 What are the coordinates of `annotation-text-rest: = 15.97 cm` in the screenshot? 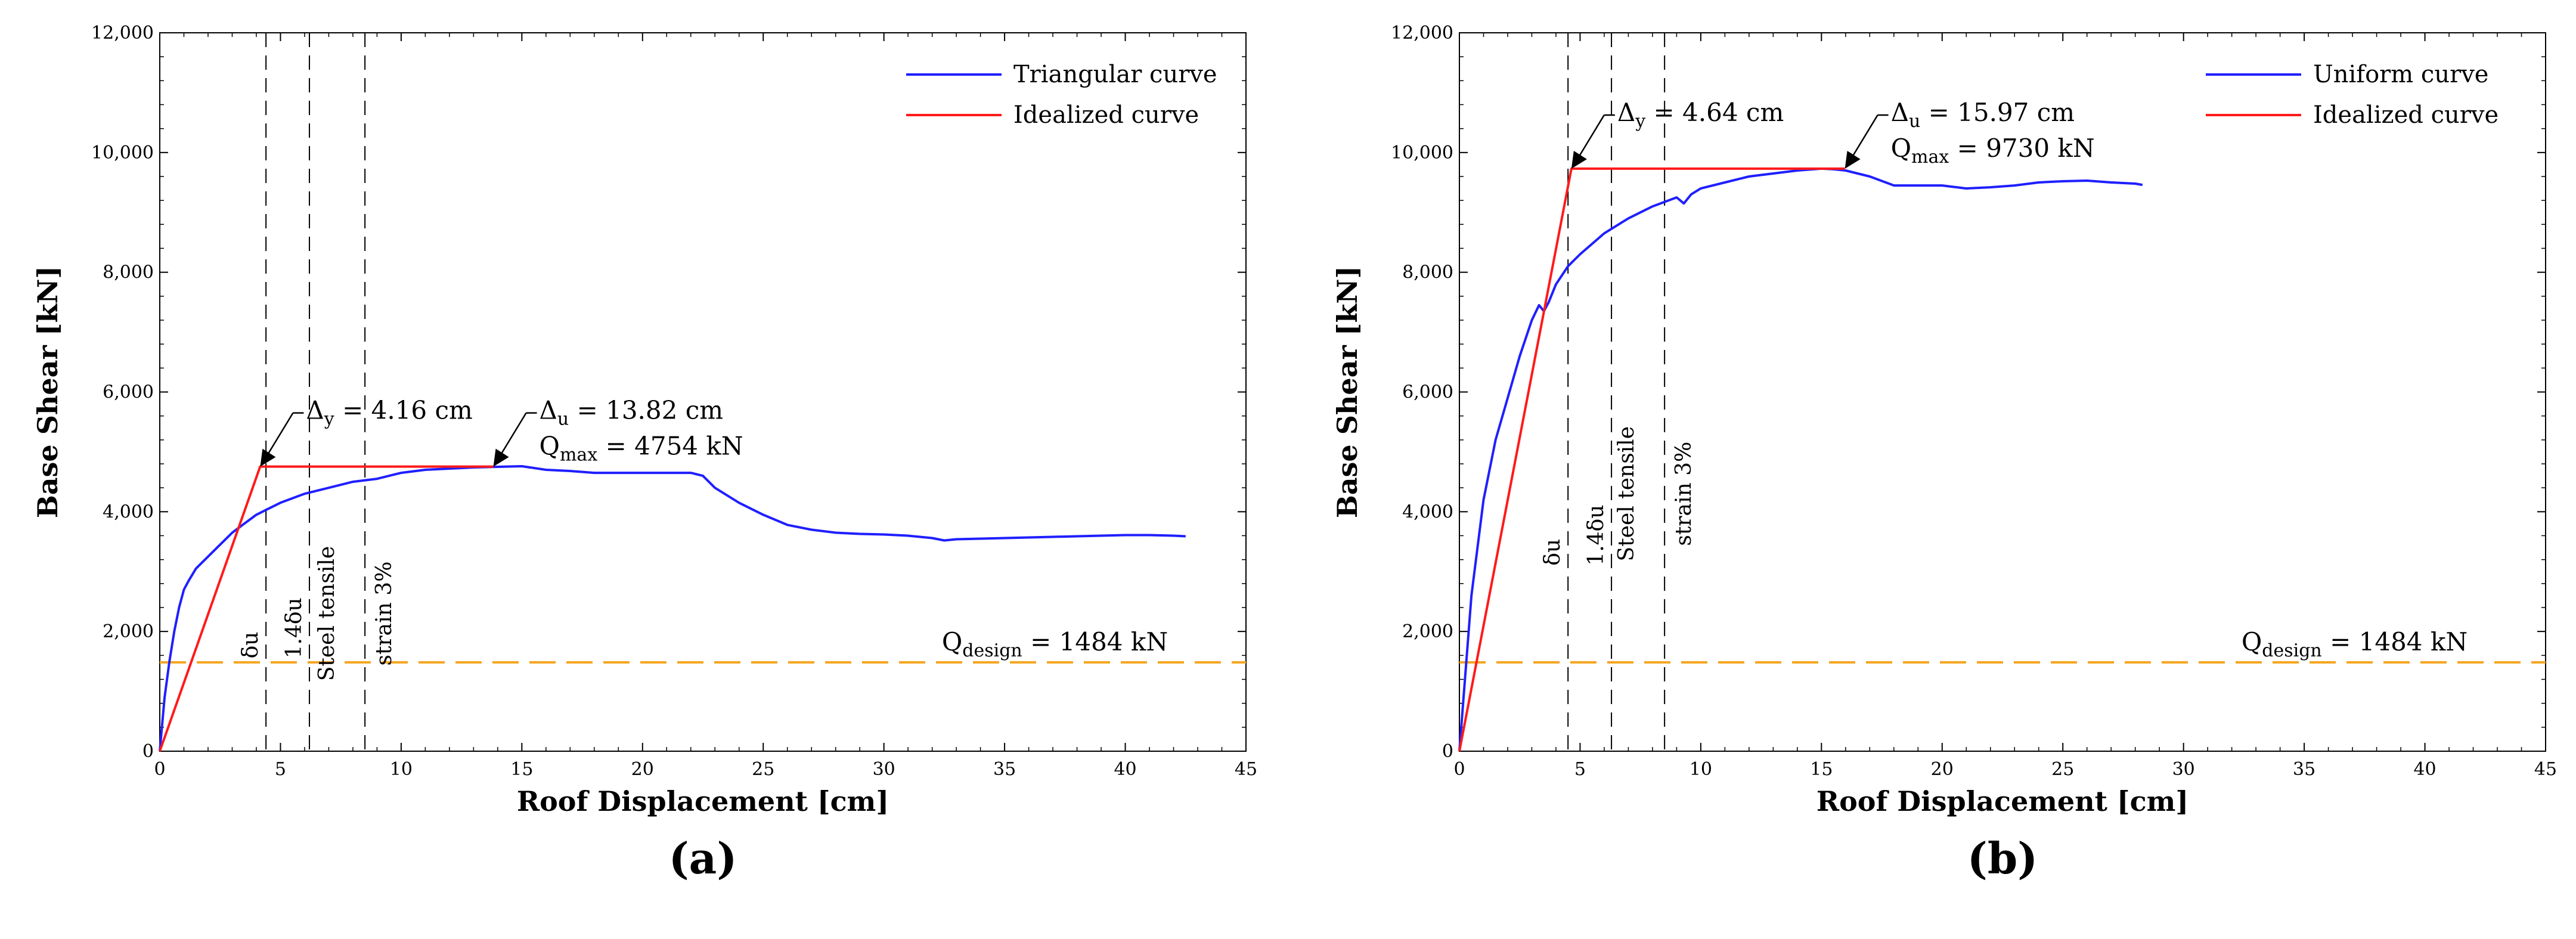 It's located at (1997, 112).